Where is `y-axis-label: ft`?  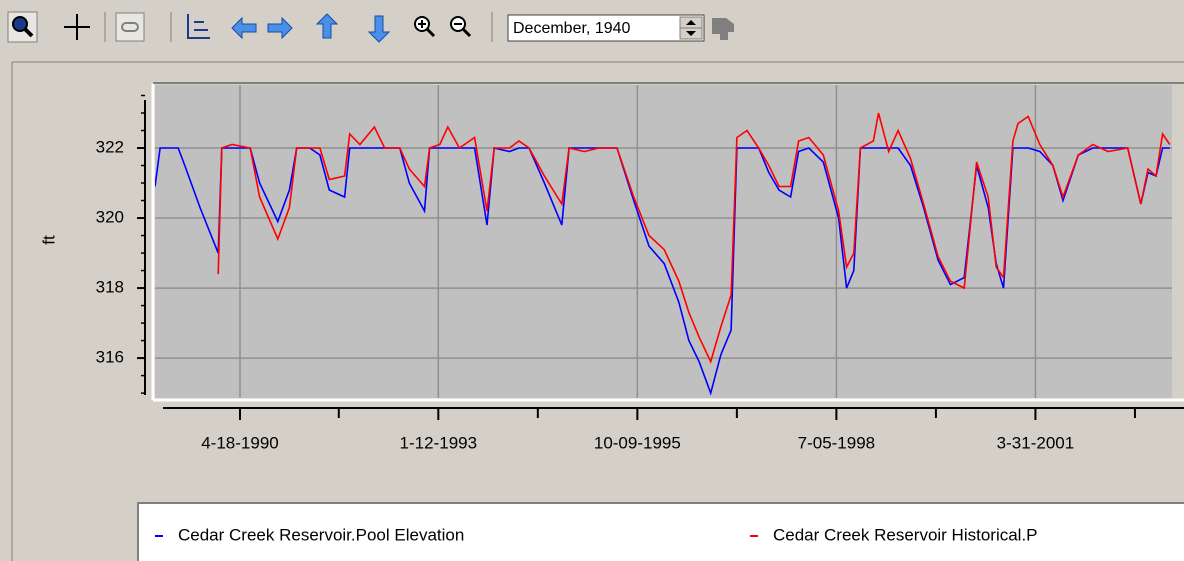
y-axis-label: ft is located at coordinates (48, 240).